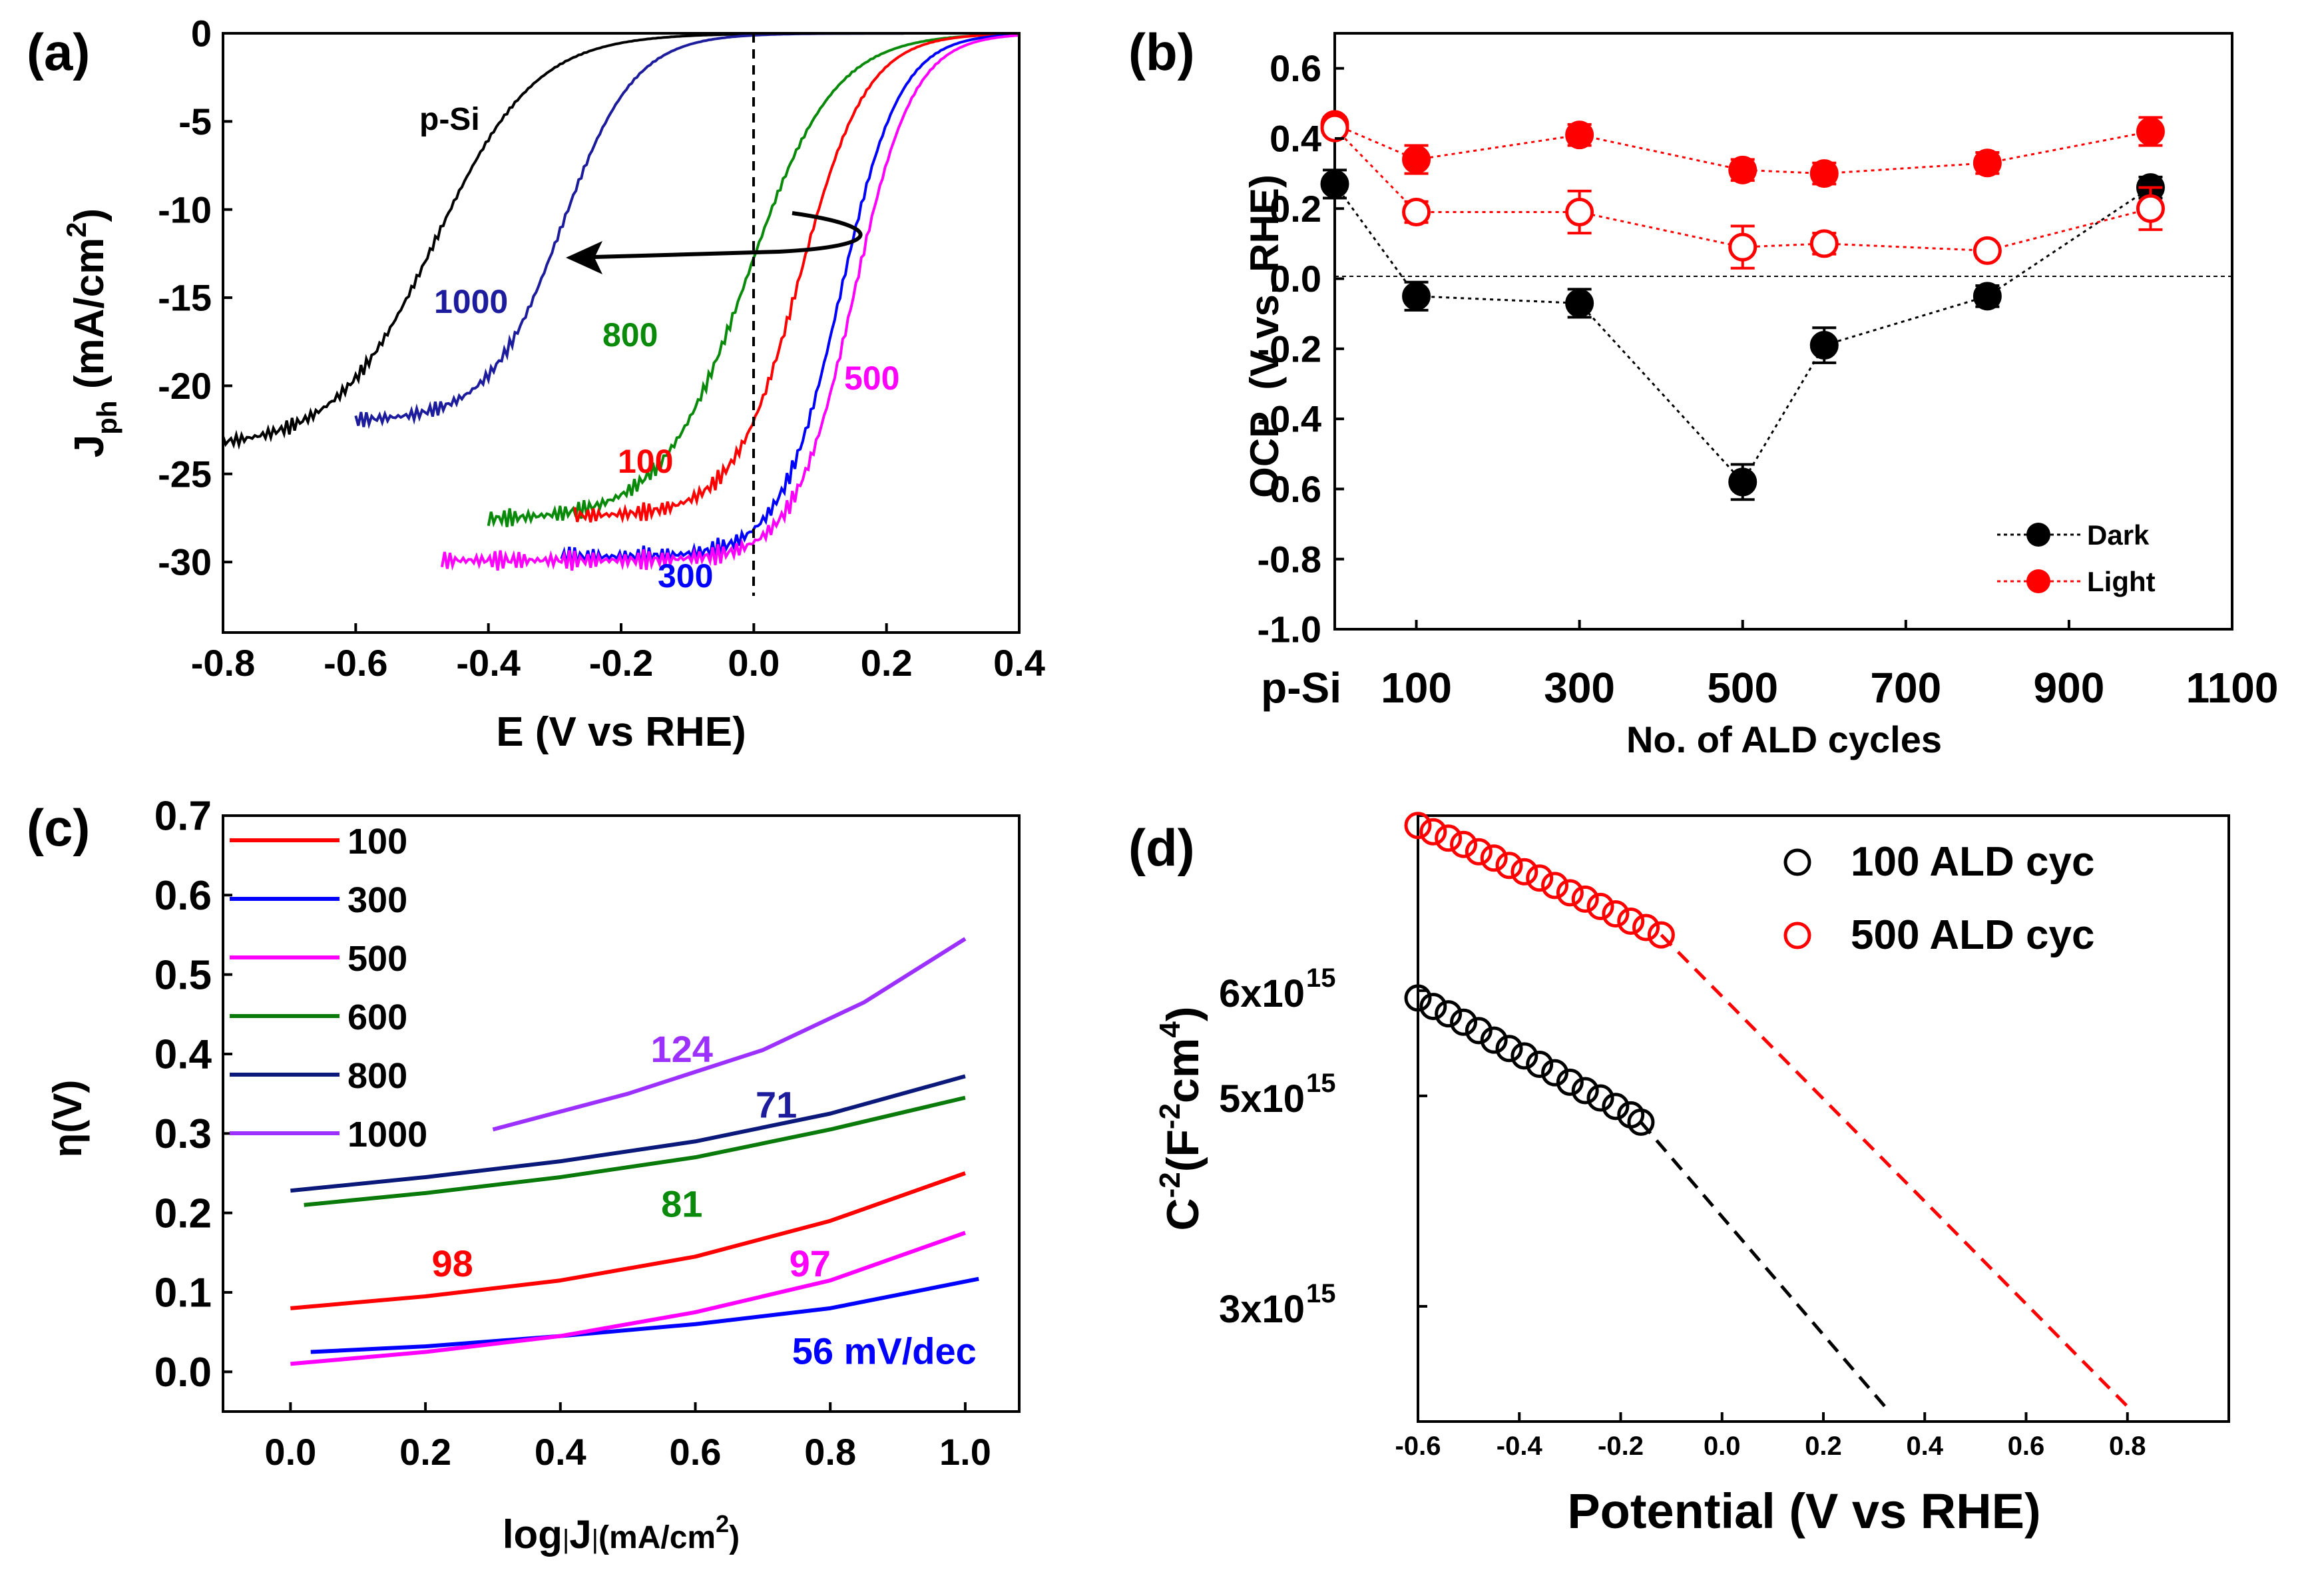 The image size is (2324, 1584). I want to click on panel-c-y-tick-label: 0.4, so click(183, 1055).